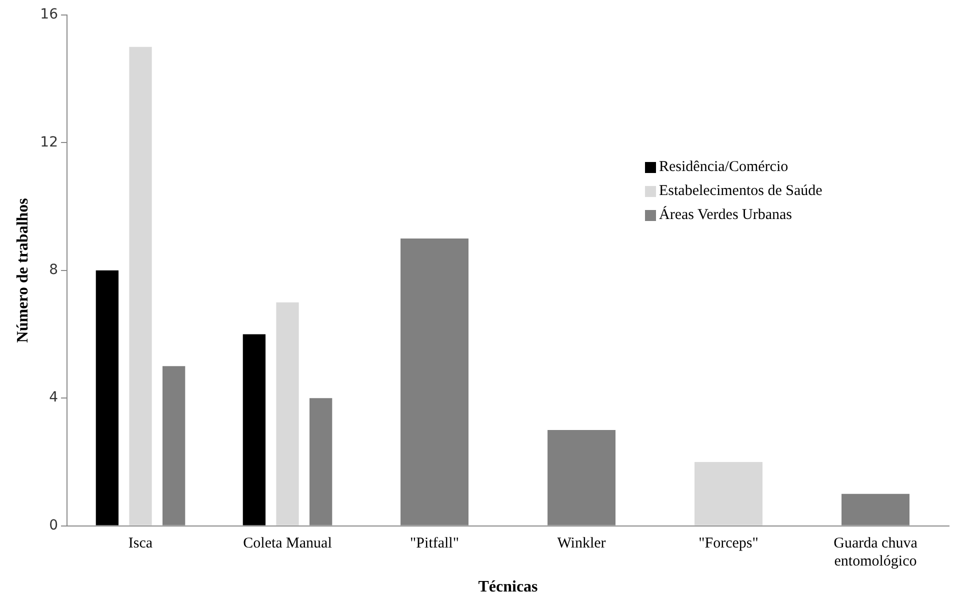 Image resolution: width=959 pixels, height=606 pixels. I want to click on x-tick-label: "Forceps", so click(728, 544).